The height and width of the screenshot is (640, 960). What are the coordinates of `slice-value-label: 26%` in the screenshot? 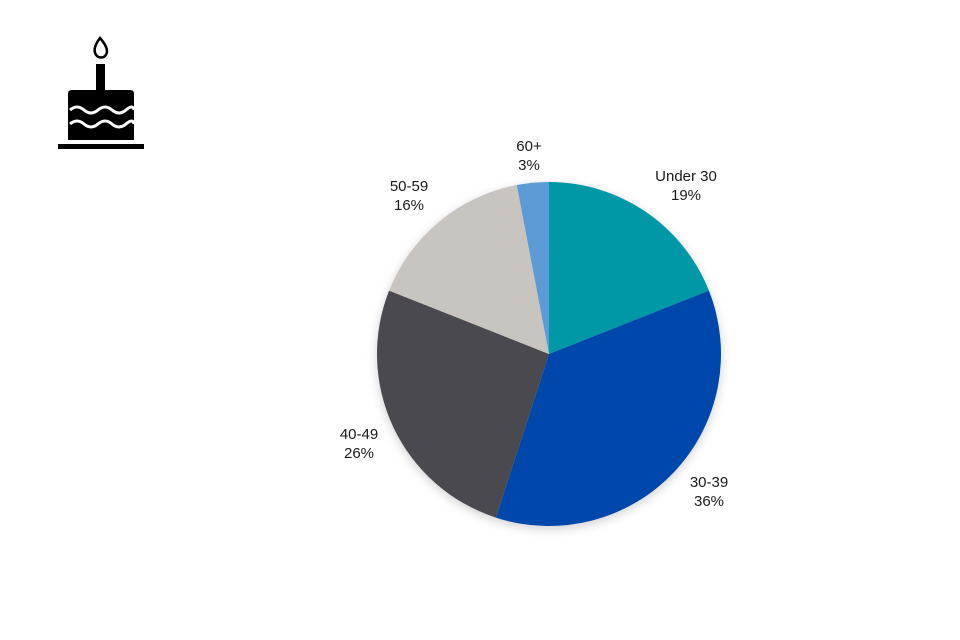 It's located at (359, 453).